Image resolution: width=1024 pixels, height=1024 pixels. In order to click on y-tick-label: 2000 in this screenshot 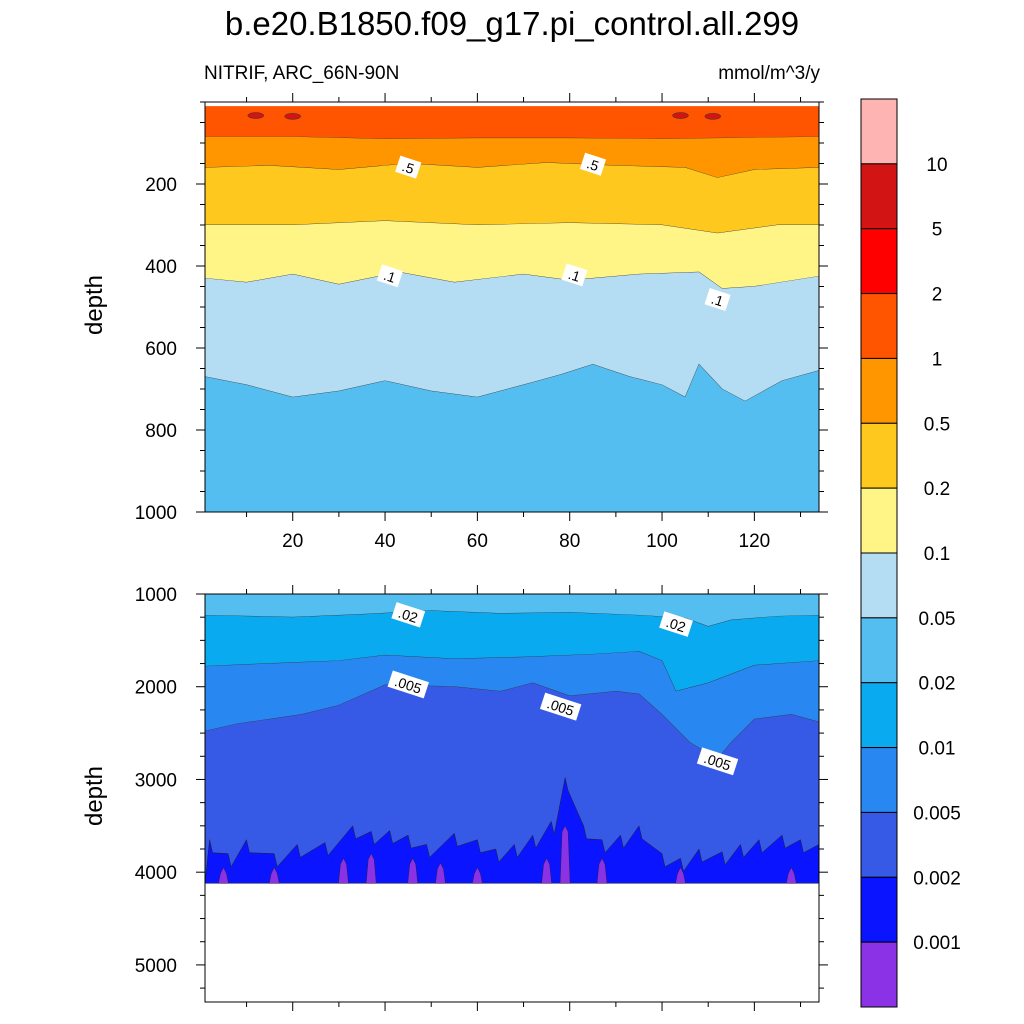, I will do `click(156, 688)`.